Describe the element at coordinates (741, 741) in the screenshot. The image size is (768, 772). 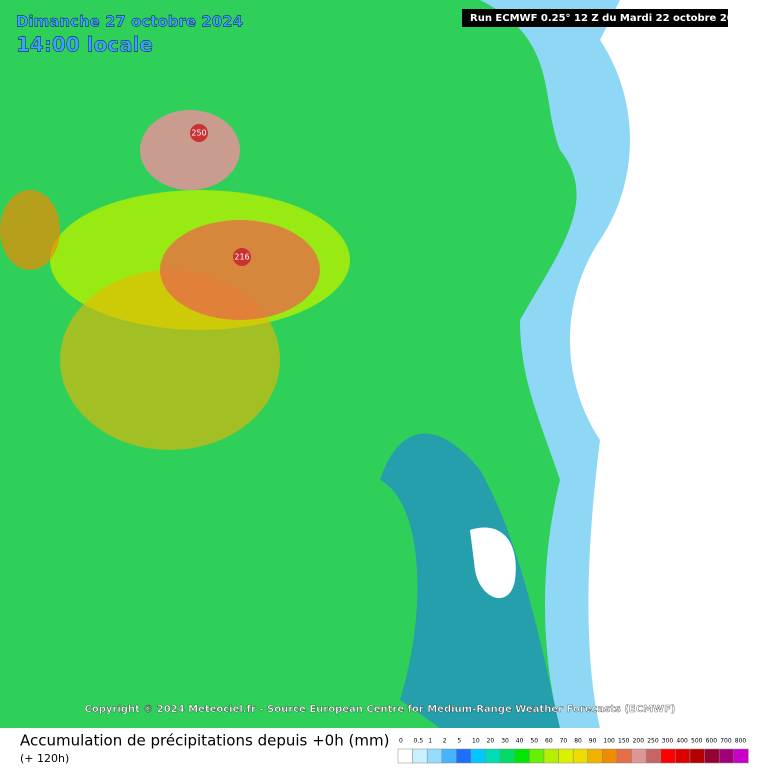
I see `legend-label: 800` at that location.